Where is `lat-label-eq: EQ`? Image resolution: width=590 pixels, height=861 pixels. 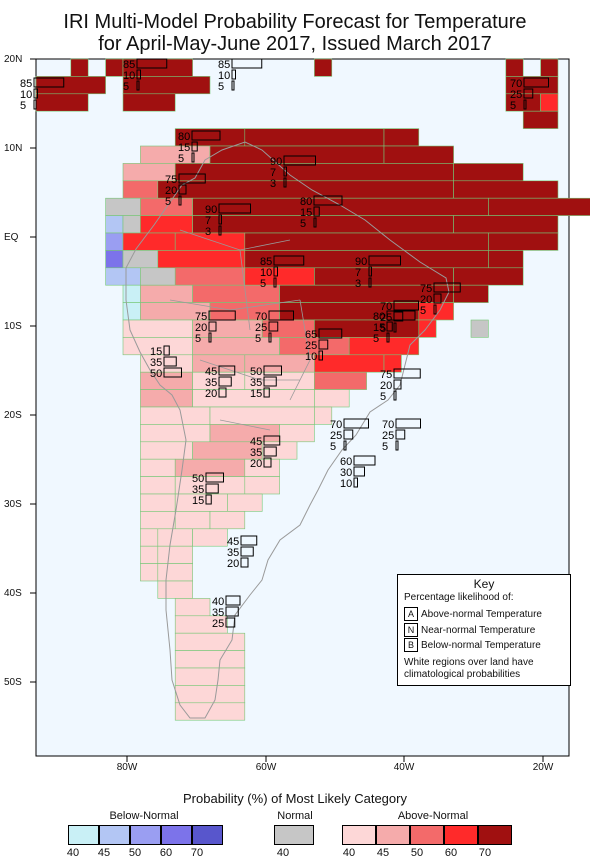
lat-label-eq: EQ is located at coordinates (11, 237).